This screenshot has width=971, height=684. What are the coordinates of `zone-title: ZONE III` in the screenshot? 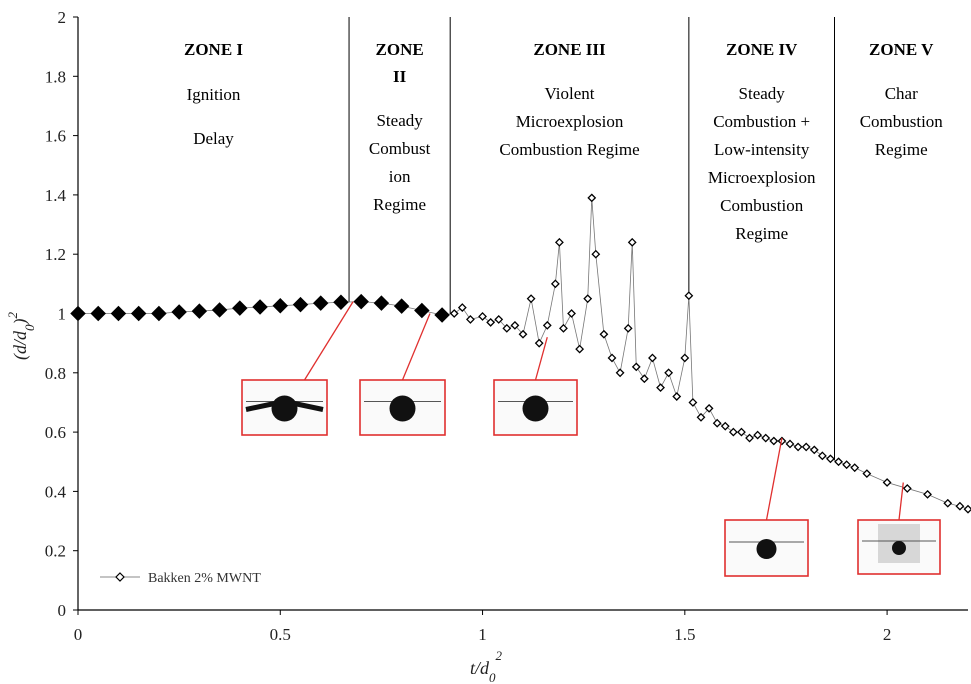 It's located at (569, 49).